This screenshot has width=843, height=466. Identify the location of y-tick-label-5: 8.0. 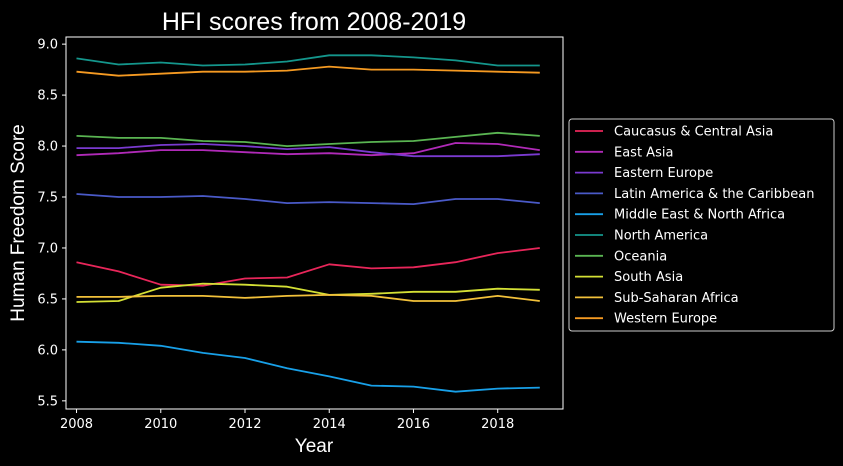
(47, 147).